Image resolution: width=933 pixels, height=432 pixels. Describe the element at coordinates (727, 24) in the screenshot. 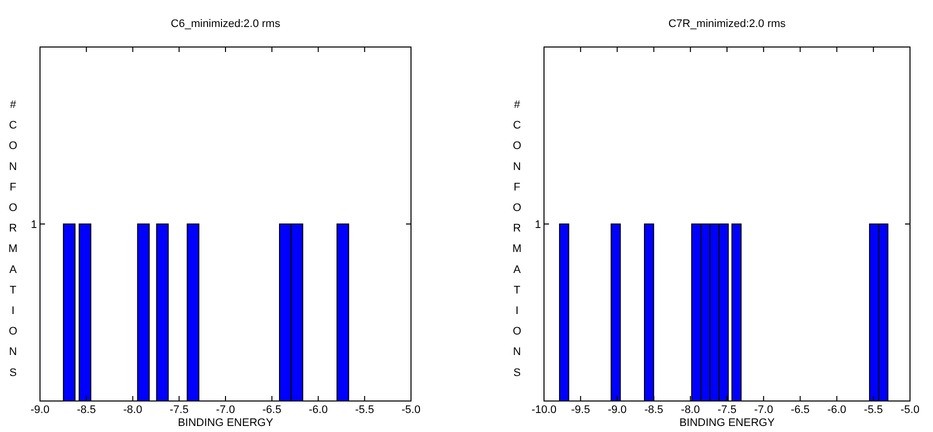

I see `chart-title: C7R_minimized:2.0 rms` at that location.